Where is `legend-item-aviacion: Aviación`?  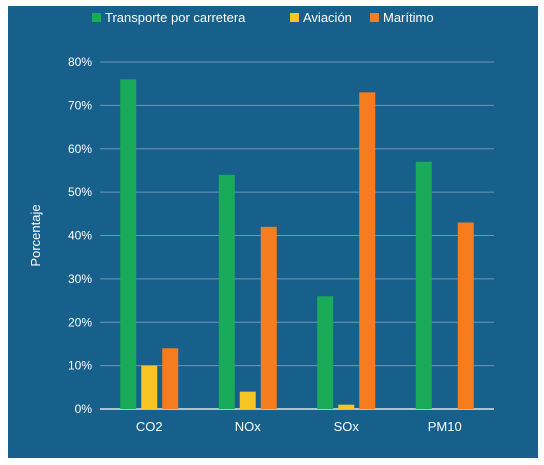 legend-item-aviacion: Aviación is located at coordinates (327, 17).